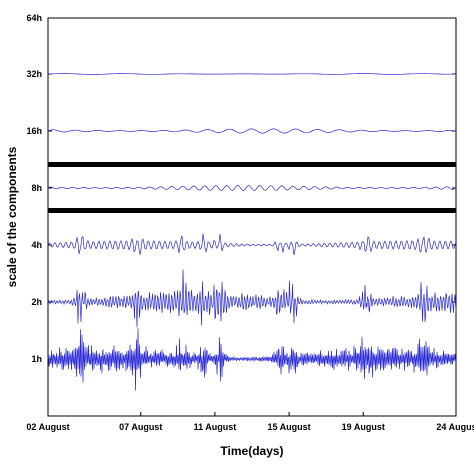 The image size is (474, 474). Describe the element at coordinates (252, 210) in the screenshot. I see `highlight-bar-bottom` at that location.